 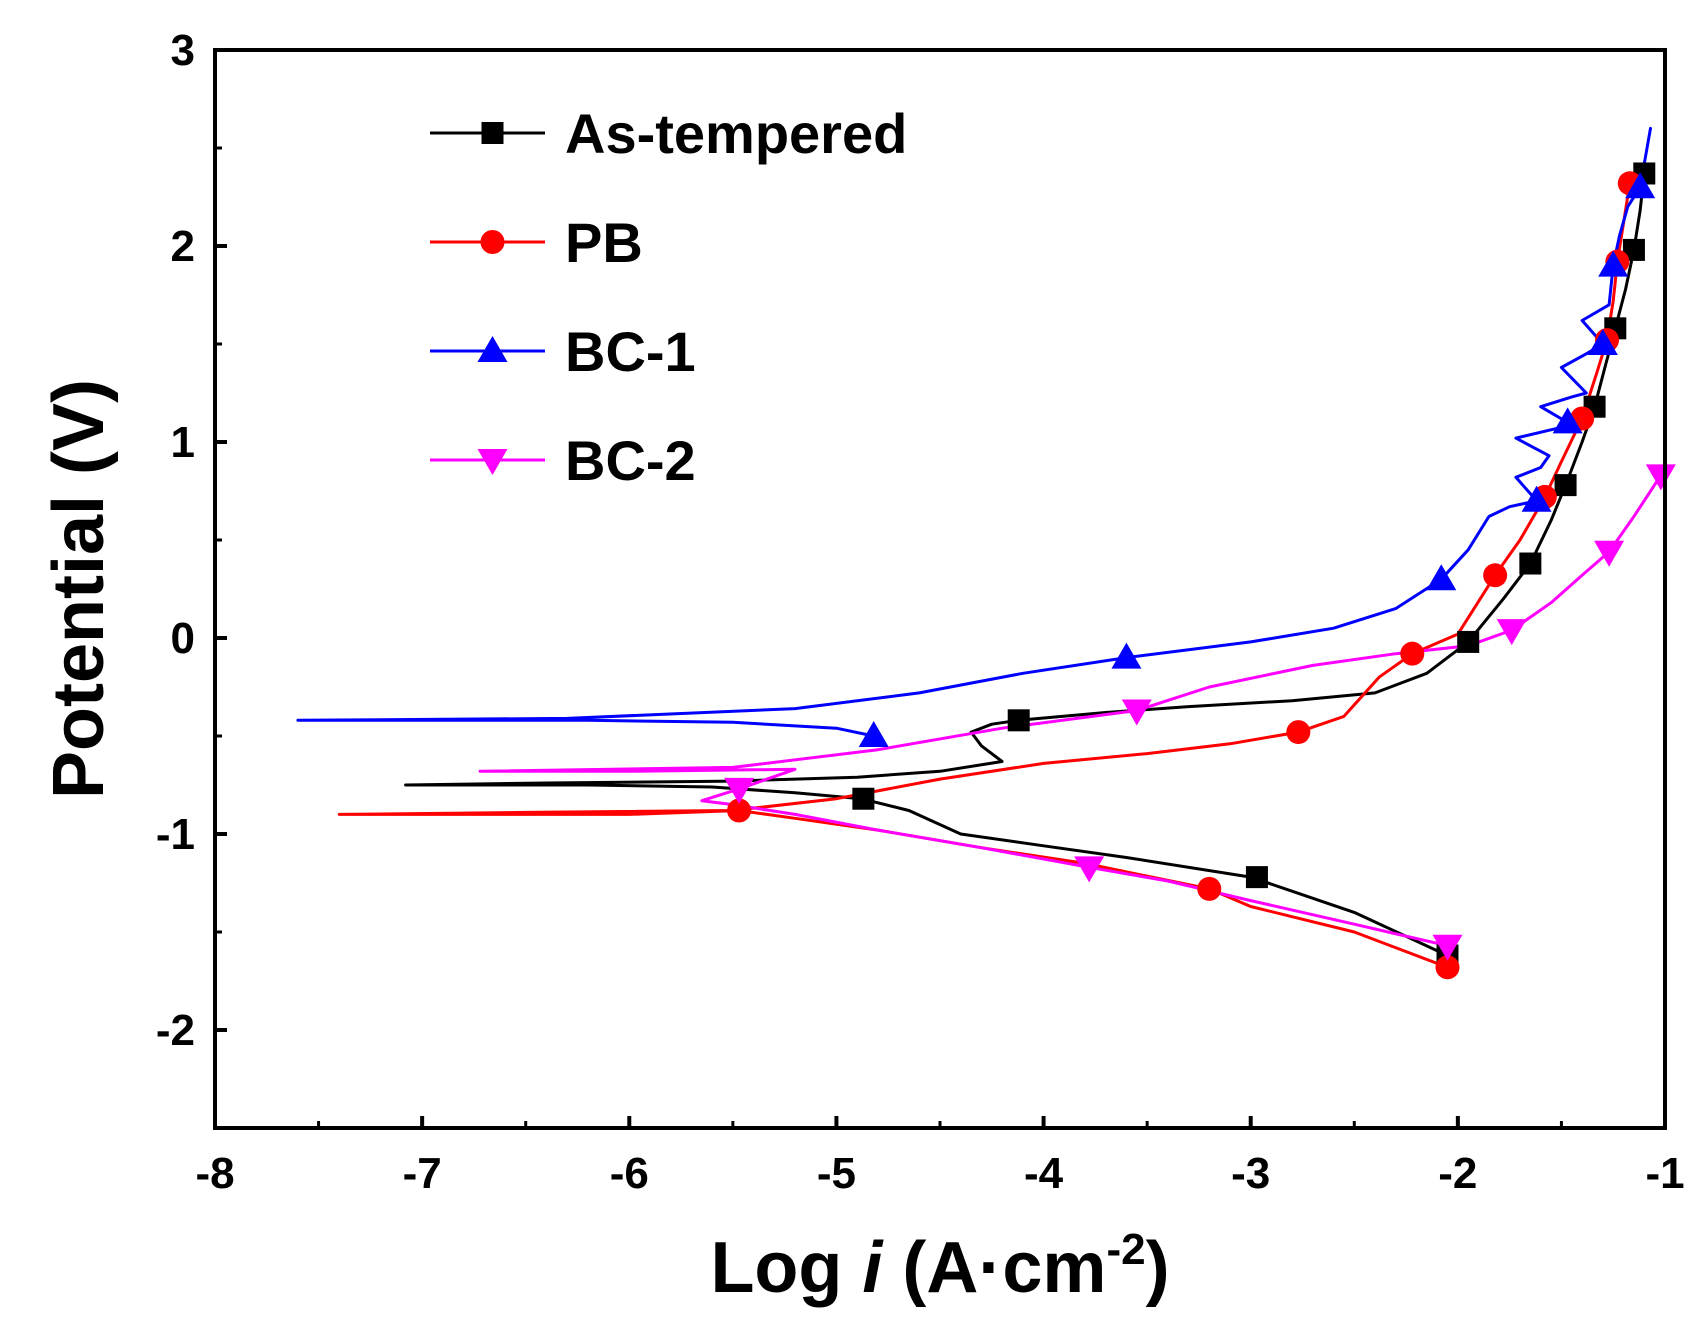 What do you see at coordinates (492, 133) in the screenshot?
I see `legend-marker-as-tempered` at bounding box center [492, 133].